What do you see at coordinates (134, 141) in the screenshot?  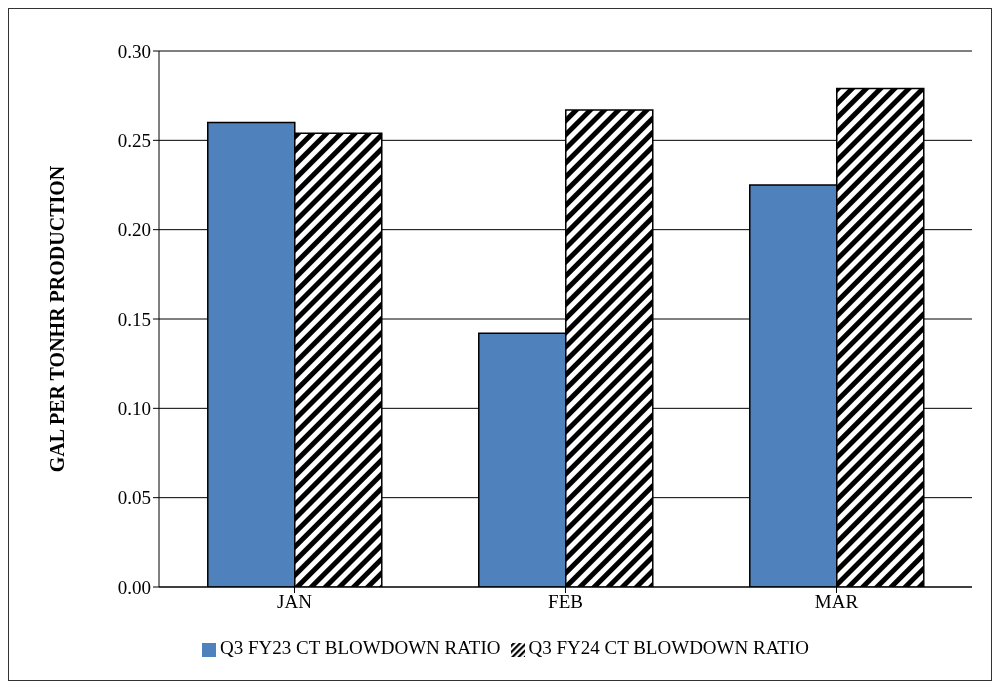 I see `y-tick-label: 0.25` at bounding box center [134, 141].